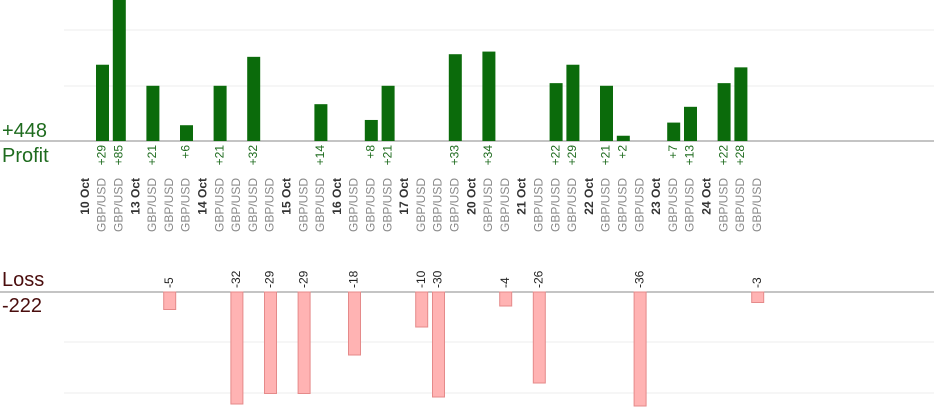  What do you see at coordinates (538, 279) in the screenshot?
I see `loss-value-label: -26` at bounding box center [538, 279].